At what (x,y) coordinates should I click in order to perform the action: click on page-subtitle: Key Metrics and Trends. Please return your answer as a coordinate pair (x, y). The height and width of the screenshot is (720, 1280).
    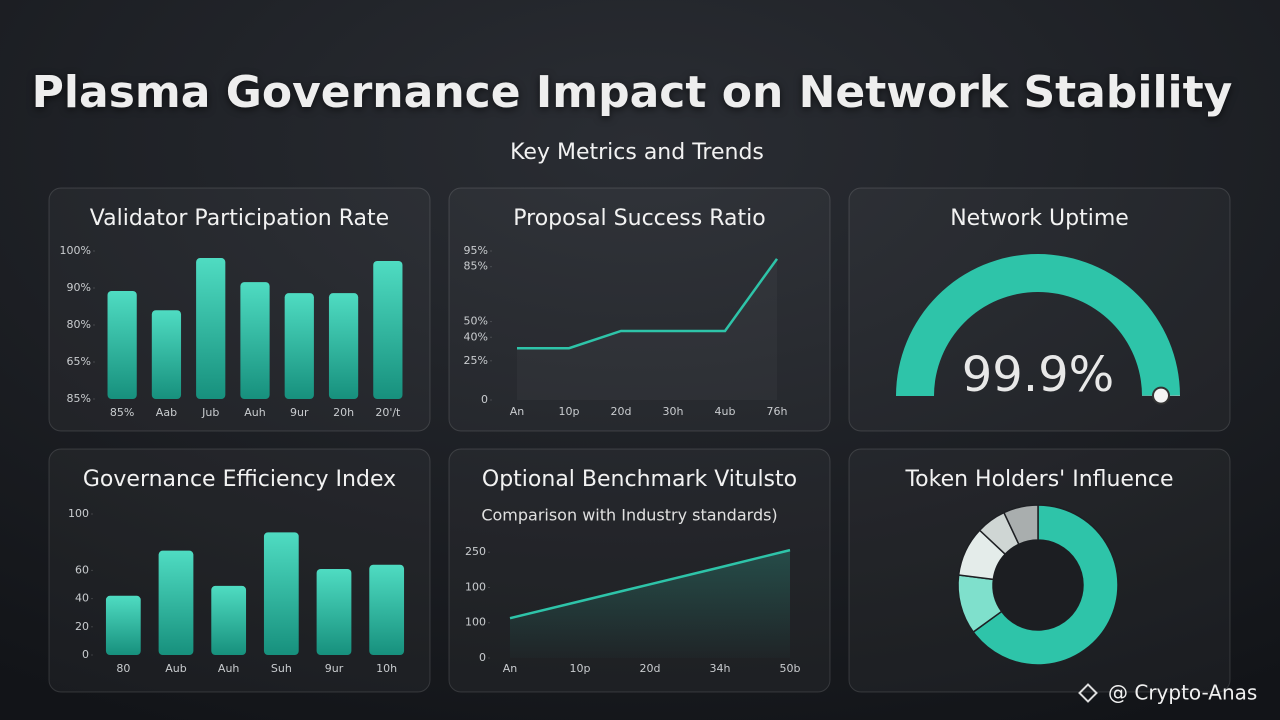
    Looking at the image, I should click on (637, 152).